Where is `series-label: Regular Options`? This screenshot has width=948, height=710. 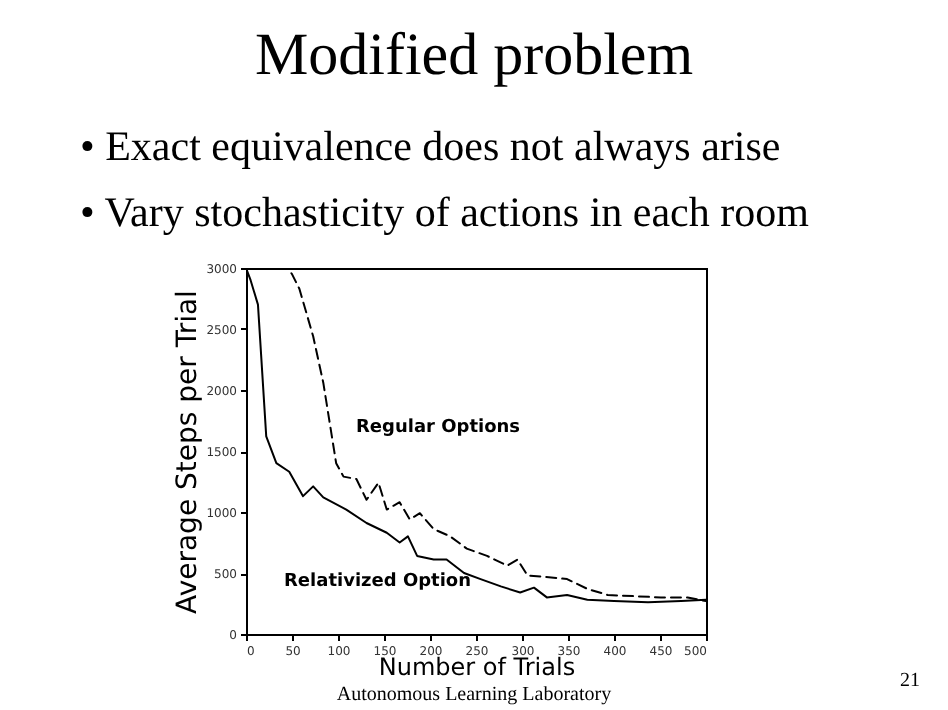 series-label: Regular Options is located at coordinates (438, 428).